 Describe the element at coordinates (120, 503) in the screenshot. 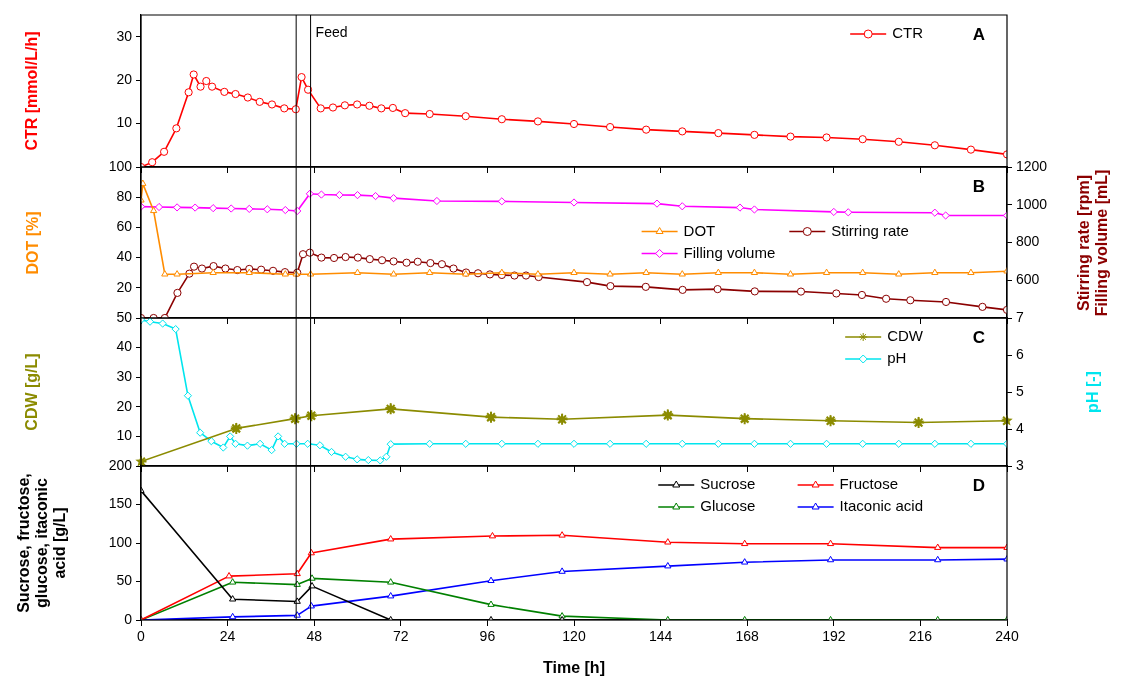

I see `y-tick-label: 150` at that location.